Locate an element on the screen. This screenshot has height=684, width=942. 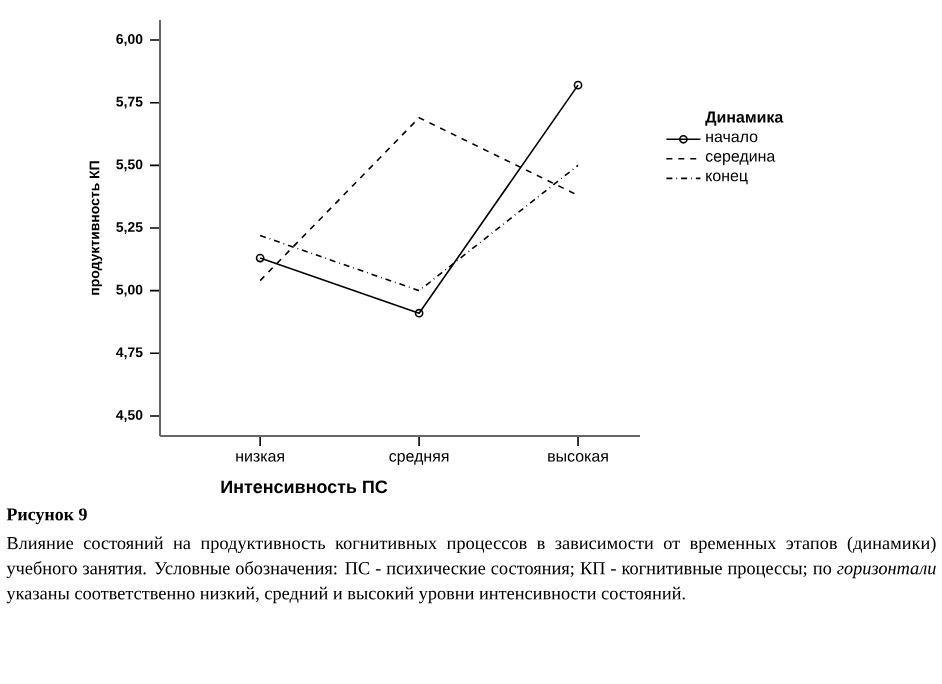
text: Влияние состояний на продуктивность когнитивных процессов в зависимости от временных этапов (динамики) учебного занятия. Условные обозначения: ПС - психические состояния; КП - когнитивные процессы; по горизонтали указаны соответственно низкий, средний и высокий уровни интенсивности состояний. is located at coordinates (471, 570).